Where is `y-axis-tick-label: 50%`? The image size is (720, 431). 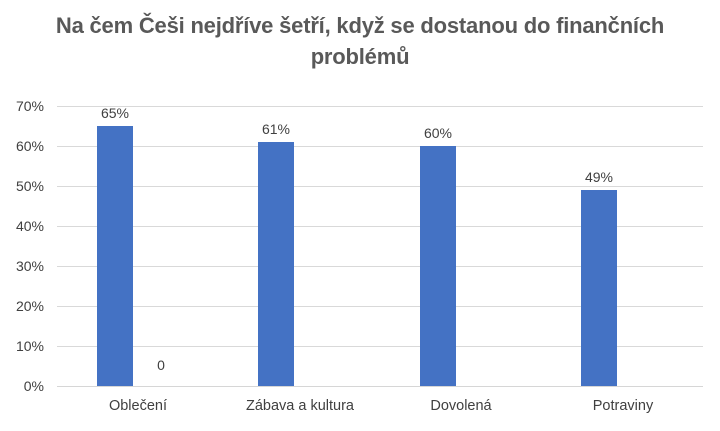
y-axis-tick-label: 50% is located at coordinates (29, 186).